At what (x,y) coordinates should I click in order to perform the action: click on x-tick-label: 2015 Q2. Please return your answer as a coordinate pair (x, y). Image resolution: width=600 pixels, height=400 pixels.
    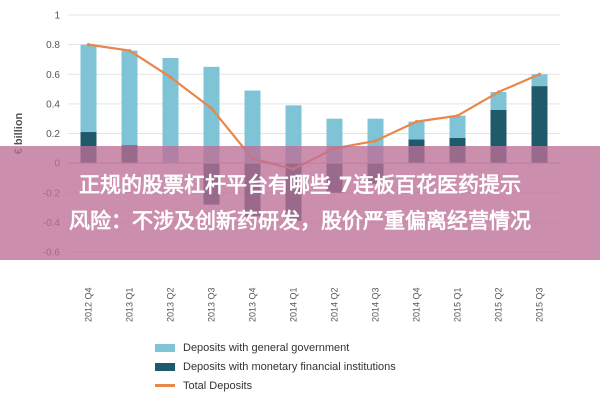
    Looking at the image, I should click on (499, 304).